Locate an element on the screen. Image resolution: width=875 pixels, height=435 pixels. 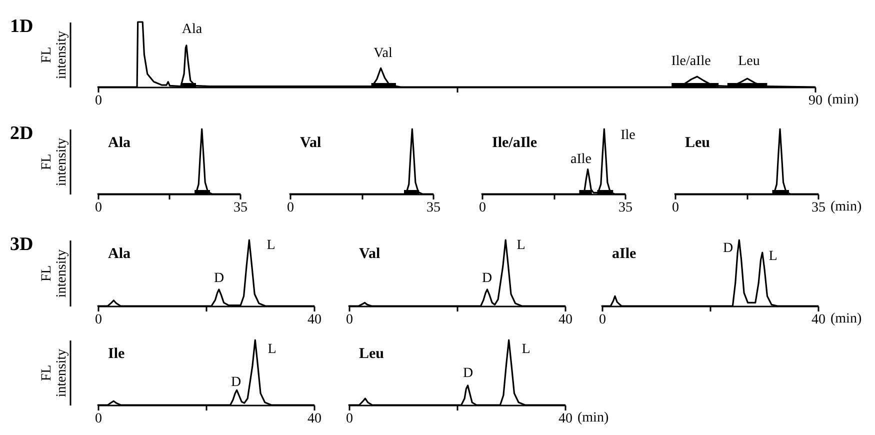
annotation: Ile is located at coordinates (628, 135).